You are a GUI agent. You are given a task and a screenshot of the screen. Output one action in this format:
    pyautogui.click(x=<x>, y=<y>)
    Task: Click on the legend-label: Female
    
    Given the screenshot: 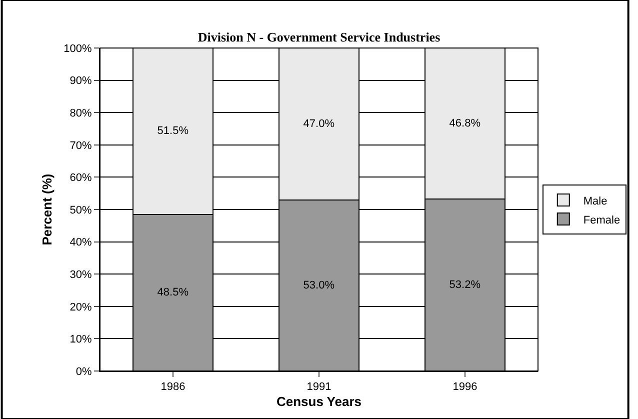 What is the action you would take?
    pyautogui.click(x=601, y=220)
    